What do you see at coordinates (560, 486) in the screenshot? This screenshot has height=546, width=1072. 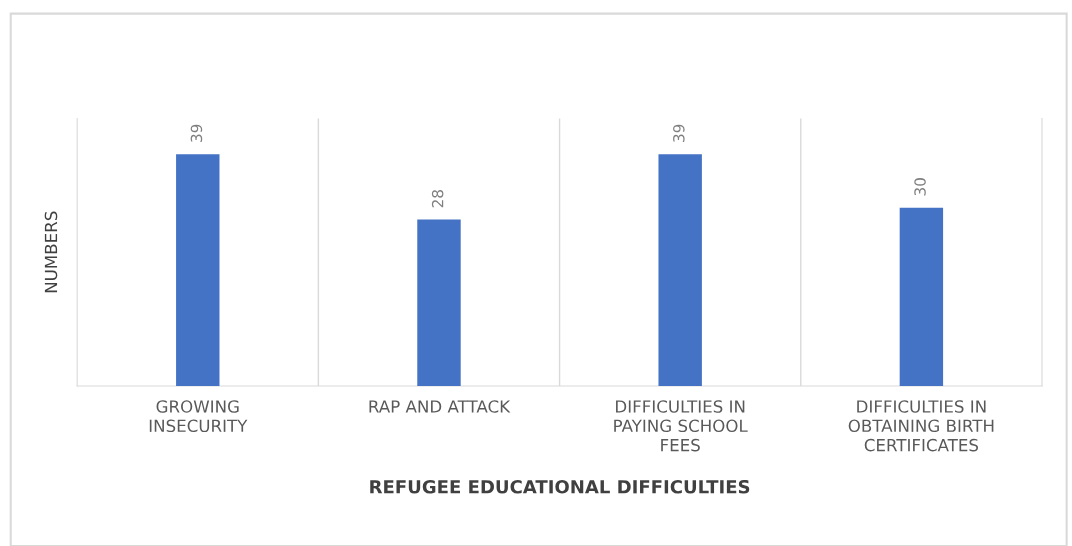 I see `x-axis-title: REFUGEE EDUCATIONAL DIFFICULTIES` at bounding box center [560, 486].